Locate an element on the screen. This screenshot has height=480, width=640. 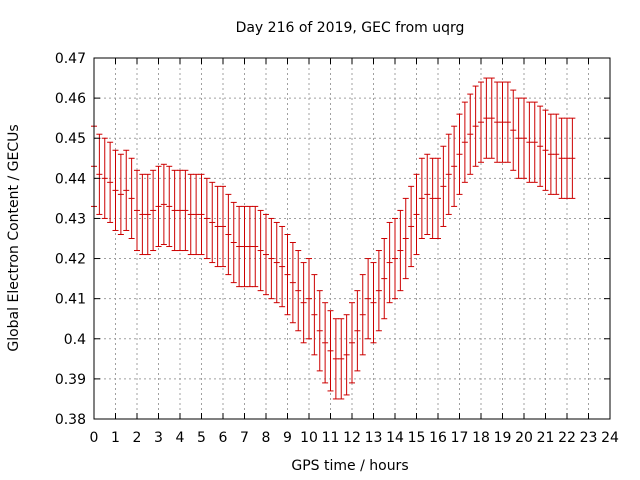
x-tick-label: 14 is located at coordinates (395, 438).